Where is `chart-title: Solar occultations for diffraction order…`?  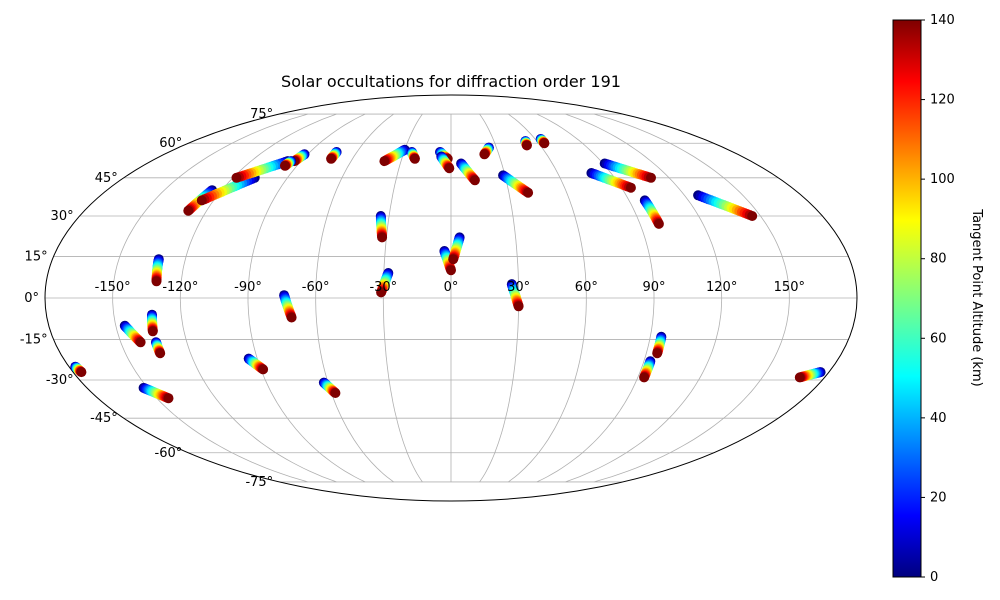 chart-title: Solar occultations for diffraction order… is located at coordinates (451, 81).